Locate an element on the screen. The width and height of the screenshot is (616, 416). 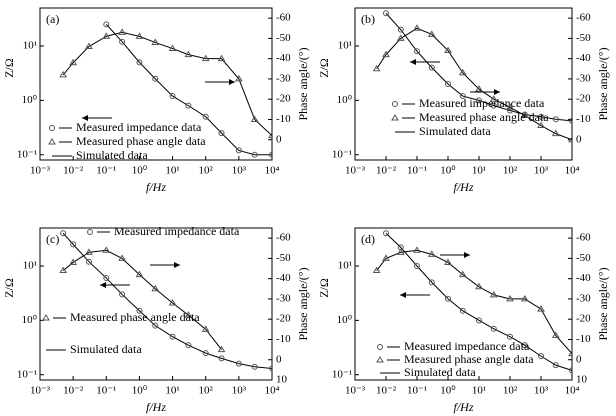
y2-tick-label: -30 is located at coordinates (283, 298).